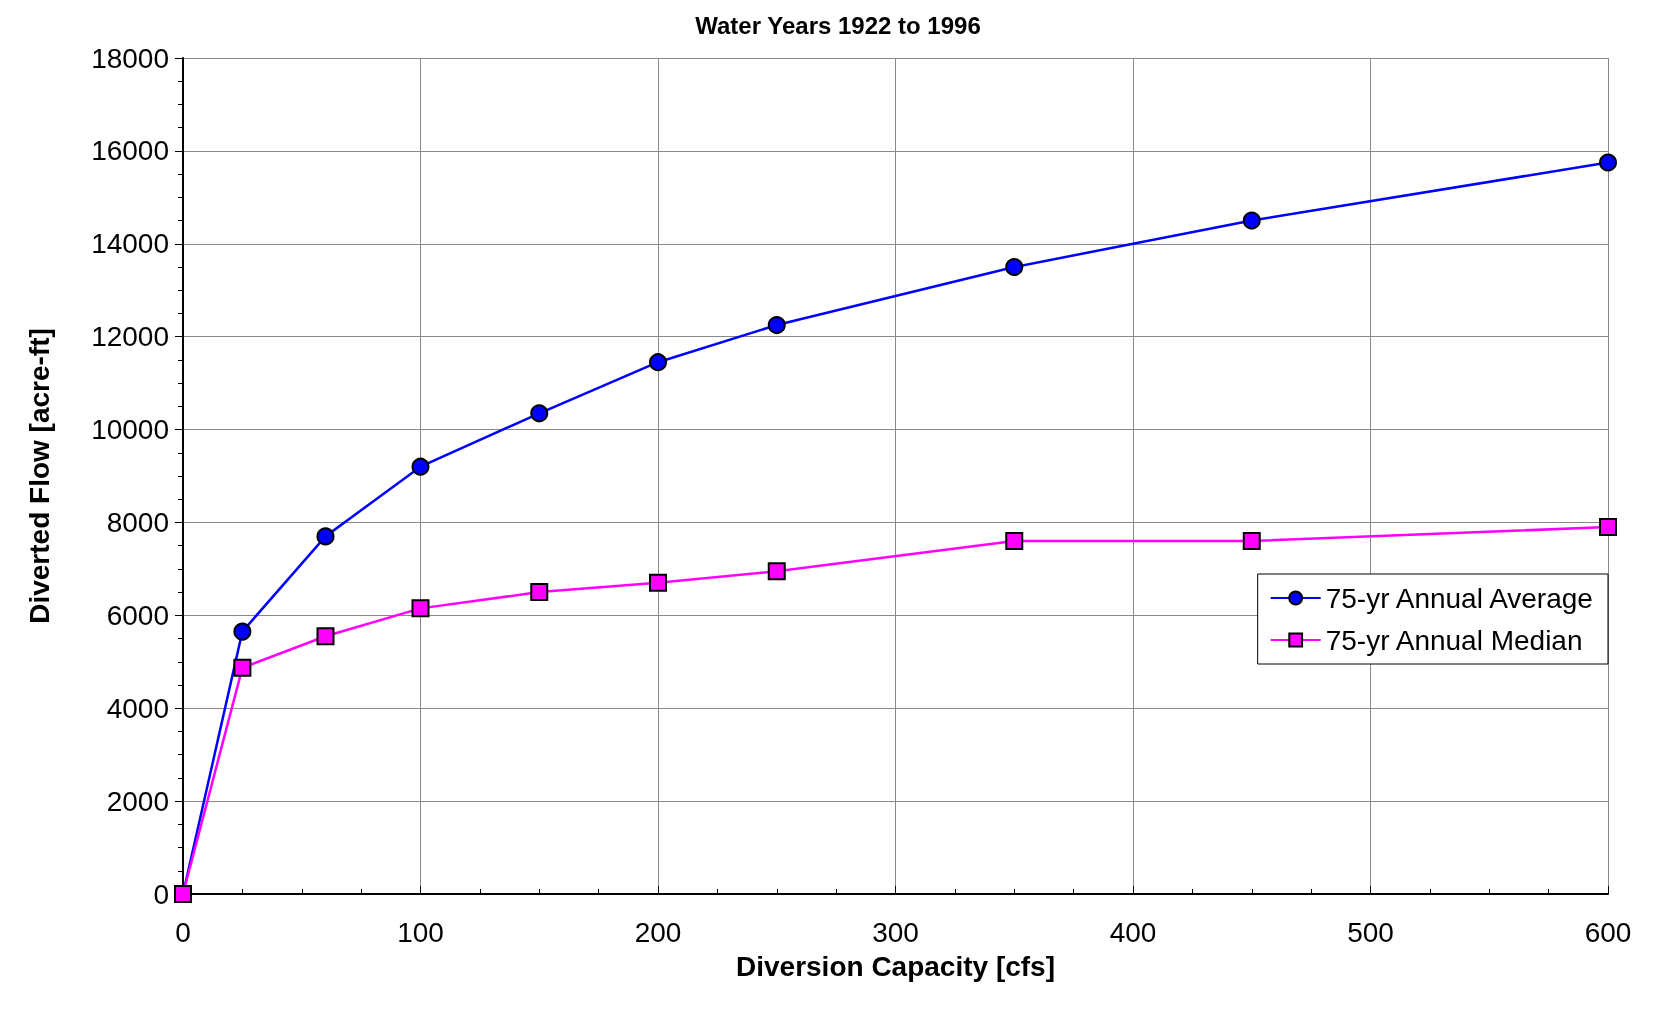  Describe the element at coordinates (658, 932) in the screenshot. I see `x-tick-label: 200` at that location.